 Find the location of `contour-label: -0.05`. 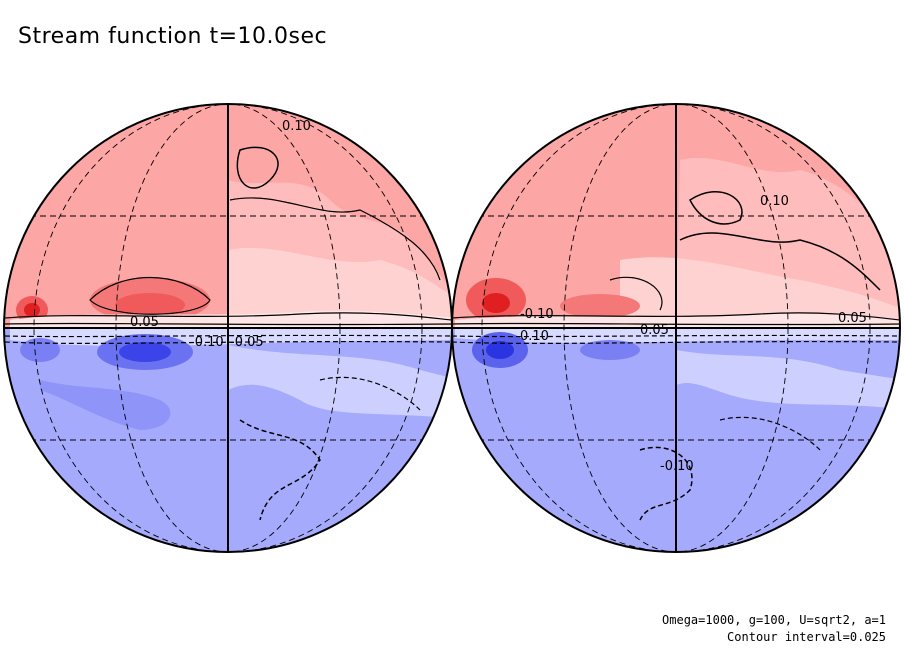

contour-label: -0.05 is located at coordinates (247, 342).